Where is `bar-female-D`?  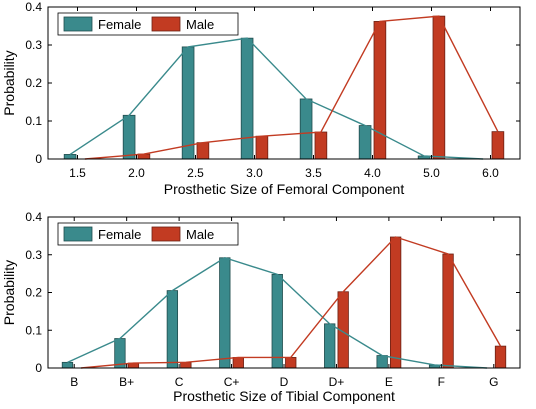
bar-female-D is located at coordinates (277, 321).